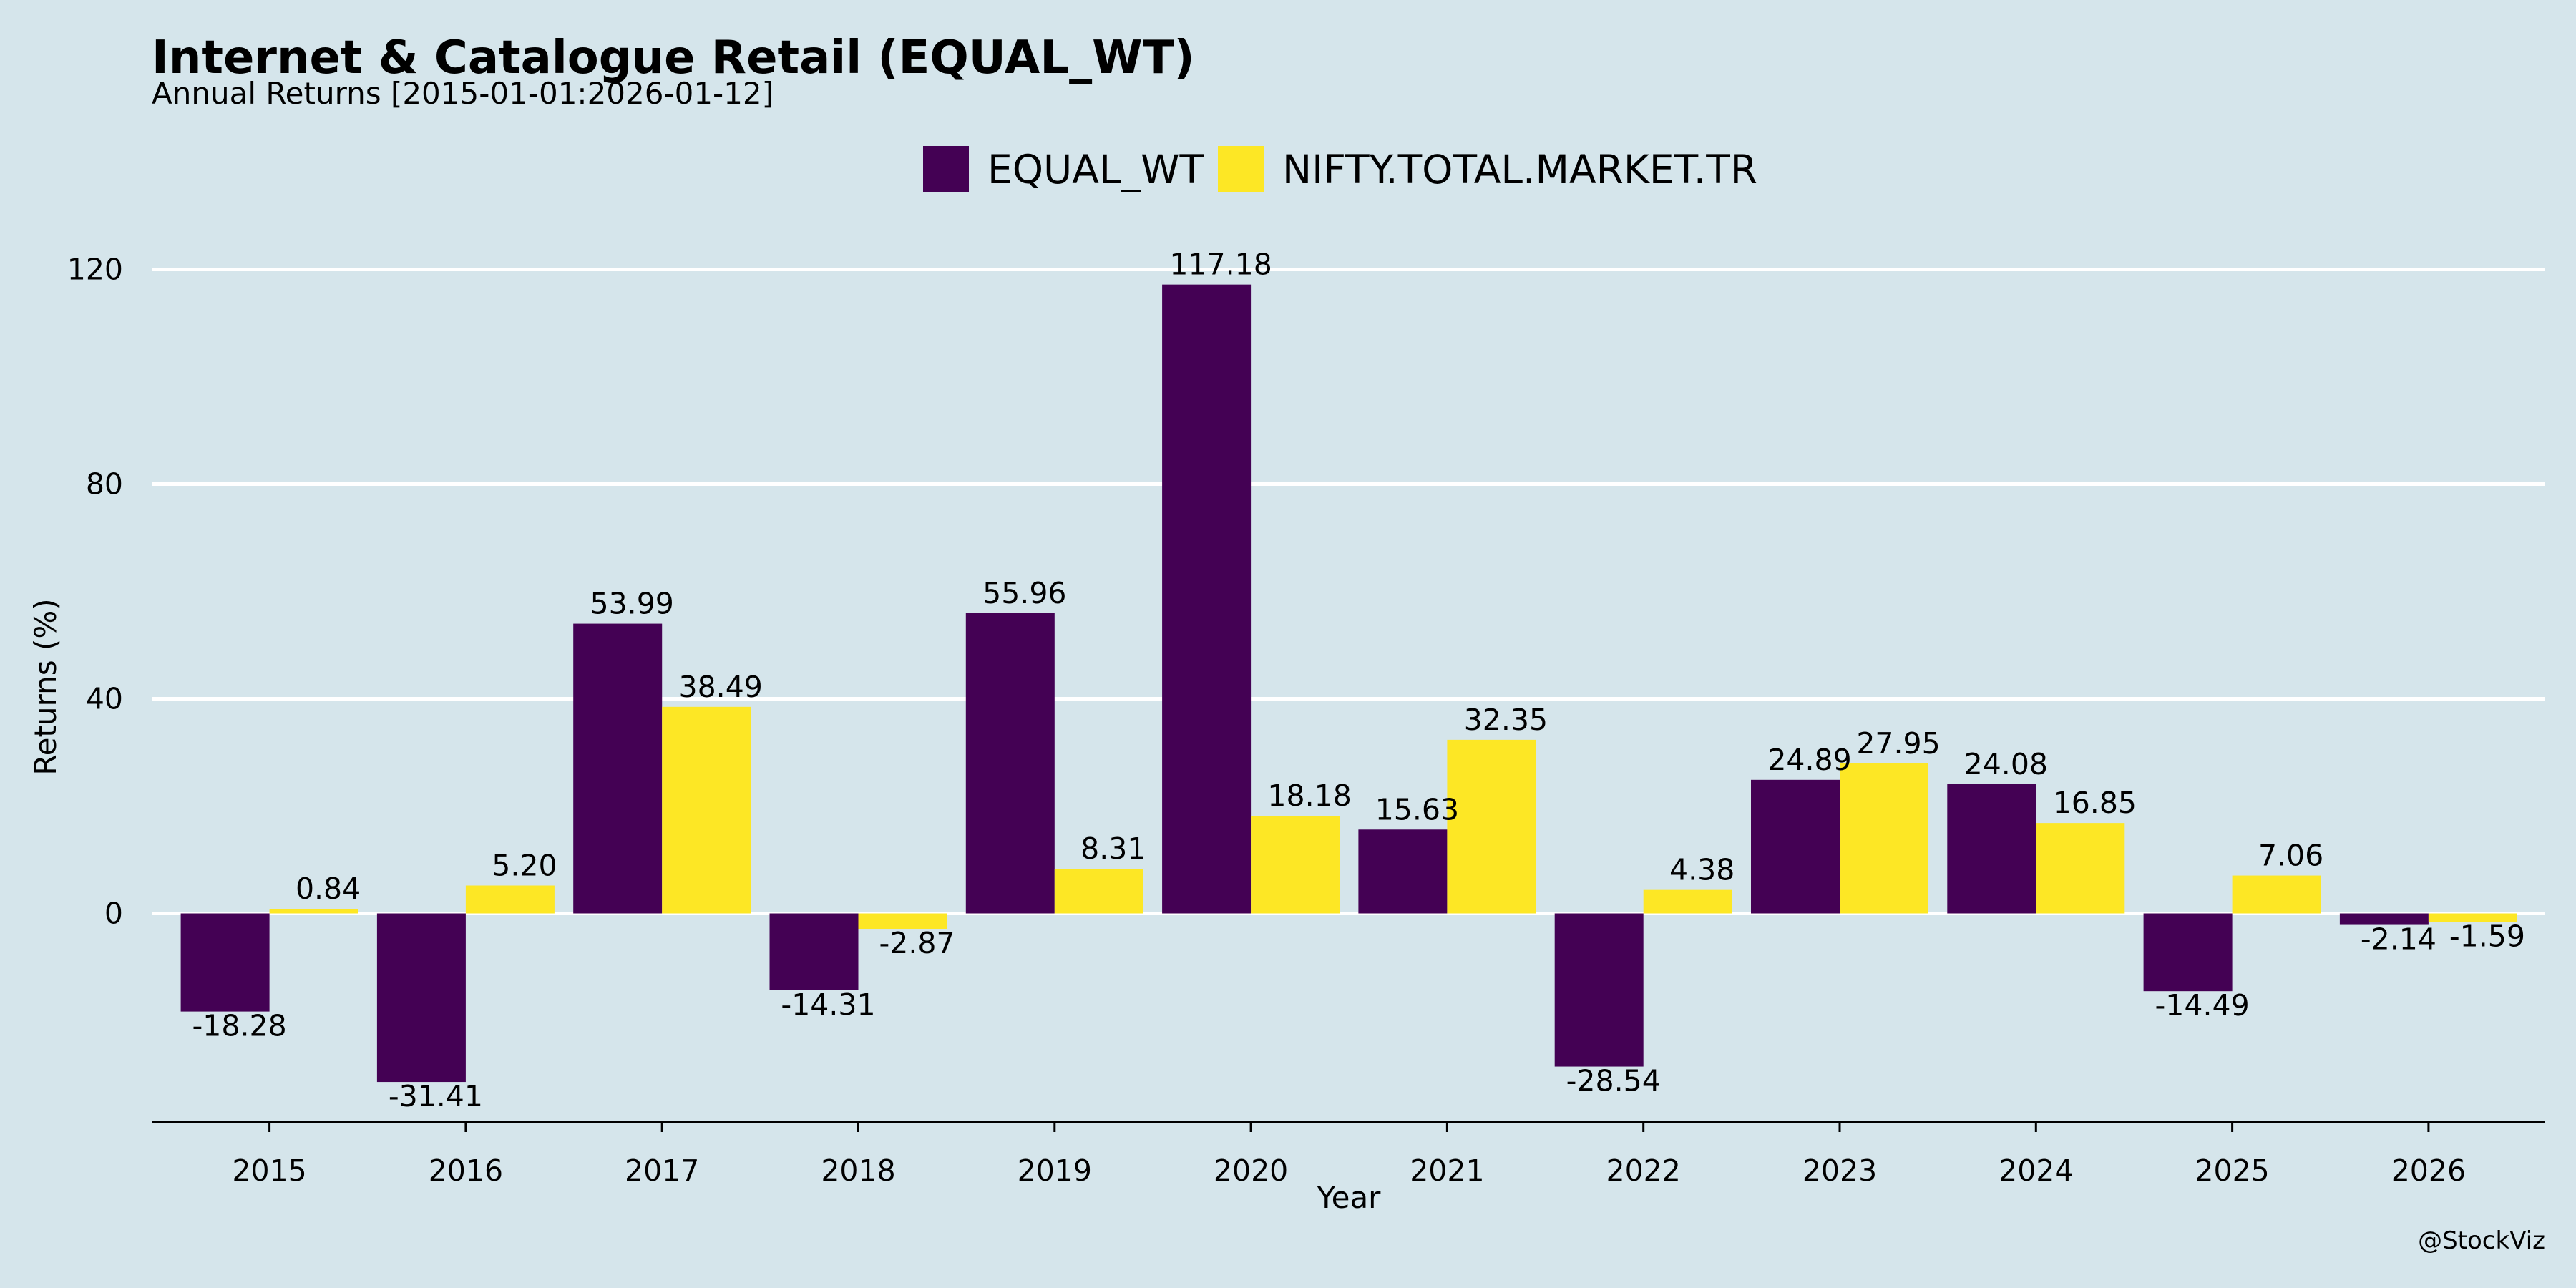 The image size is (2576, 1288). I want to click on legend-label: EQUAL_WT, so click(1095, 169).